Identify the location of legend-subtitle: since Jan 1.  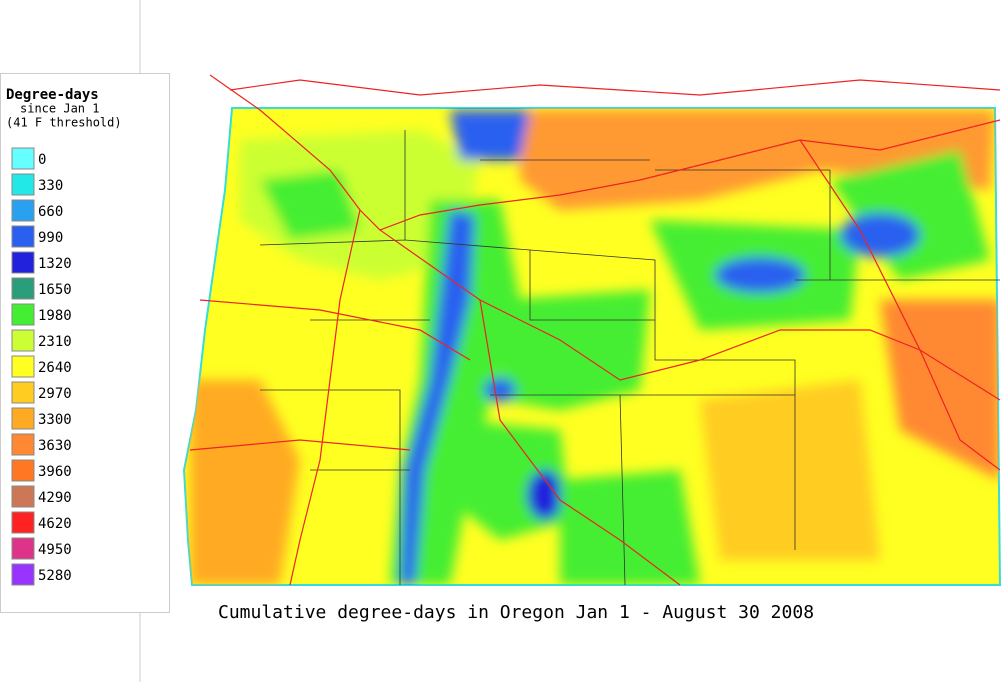
(59, 109).